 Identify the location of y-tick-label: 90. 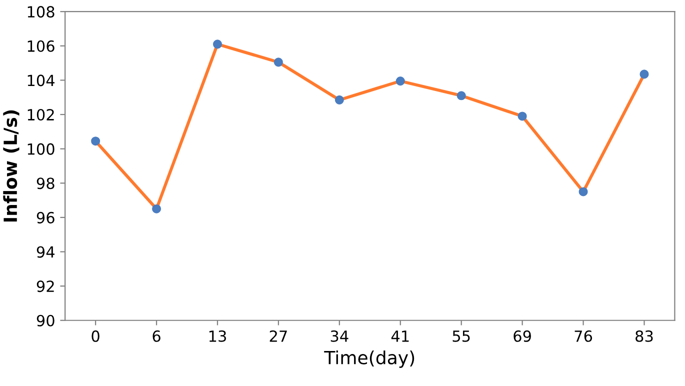
(45, 320).